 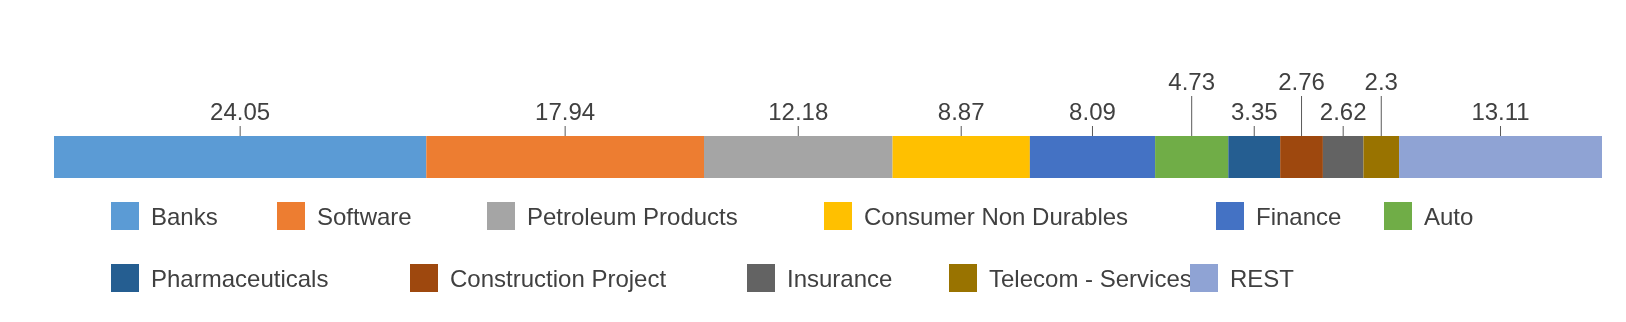 I want to click on data-label: 2.3, so click(x=1381, y=81).